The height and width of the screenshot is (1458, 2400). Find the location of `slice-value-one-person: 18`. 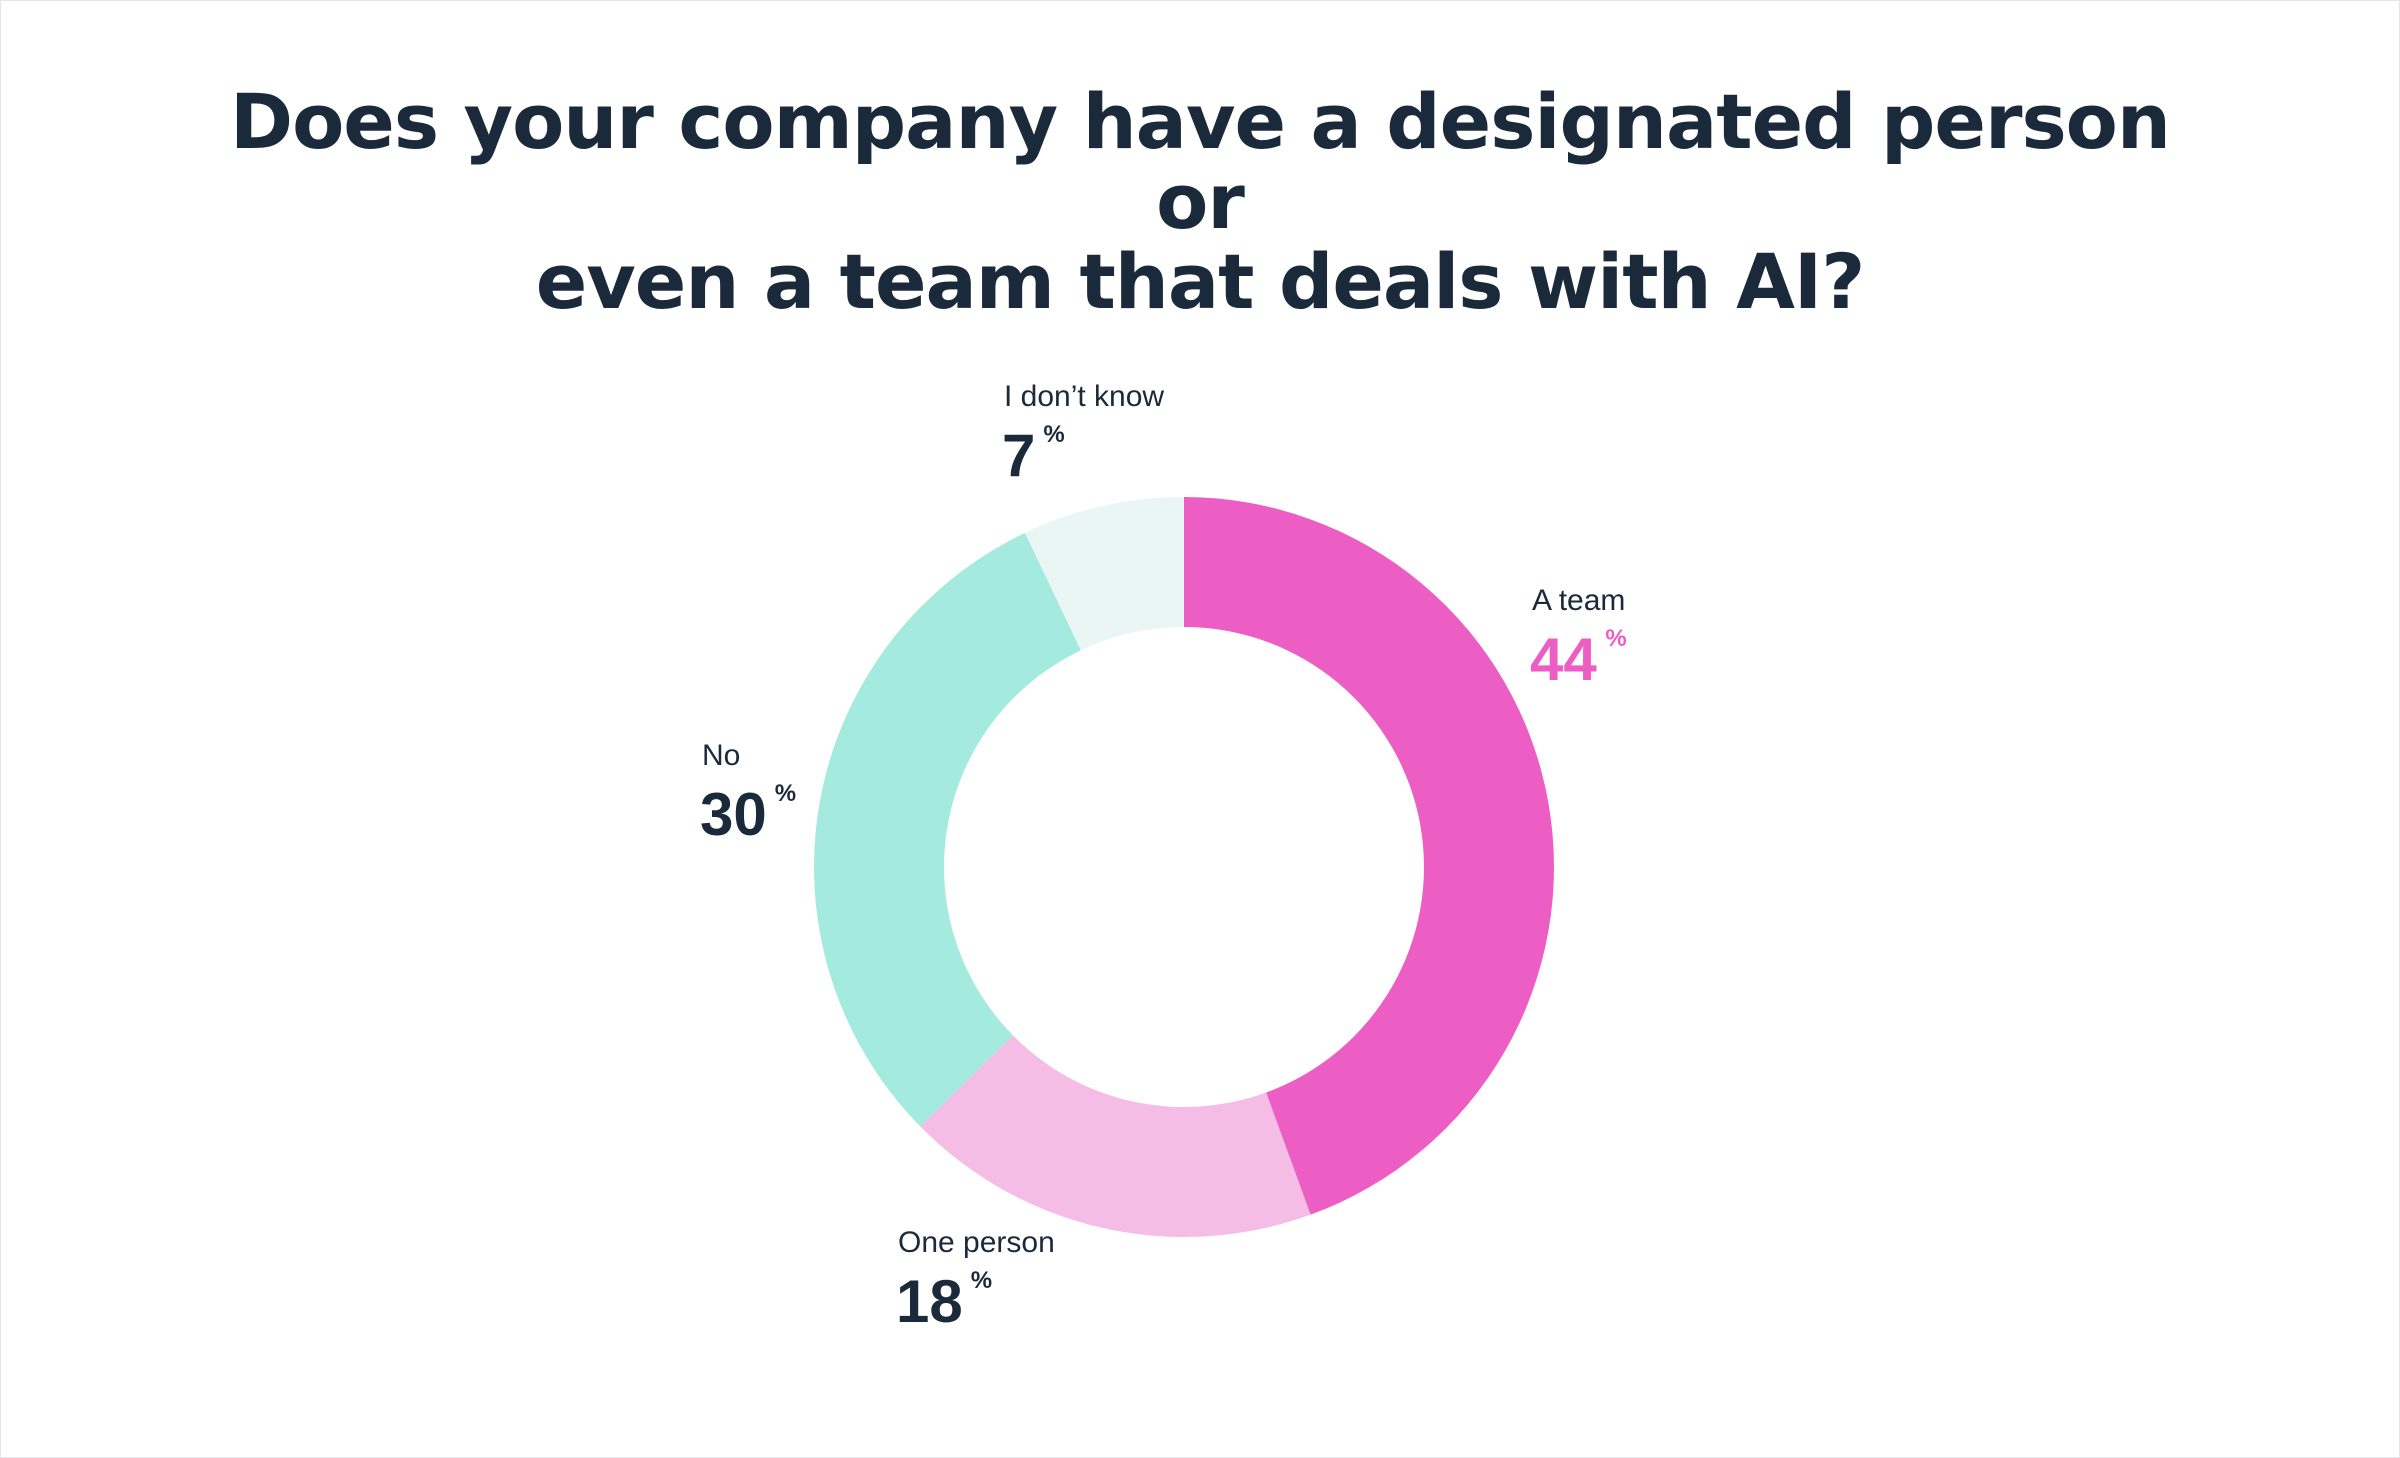

slice-value-one-person: 18 is located at coordinates (929, 1301).